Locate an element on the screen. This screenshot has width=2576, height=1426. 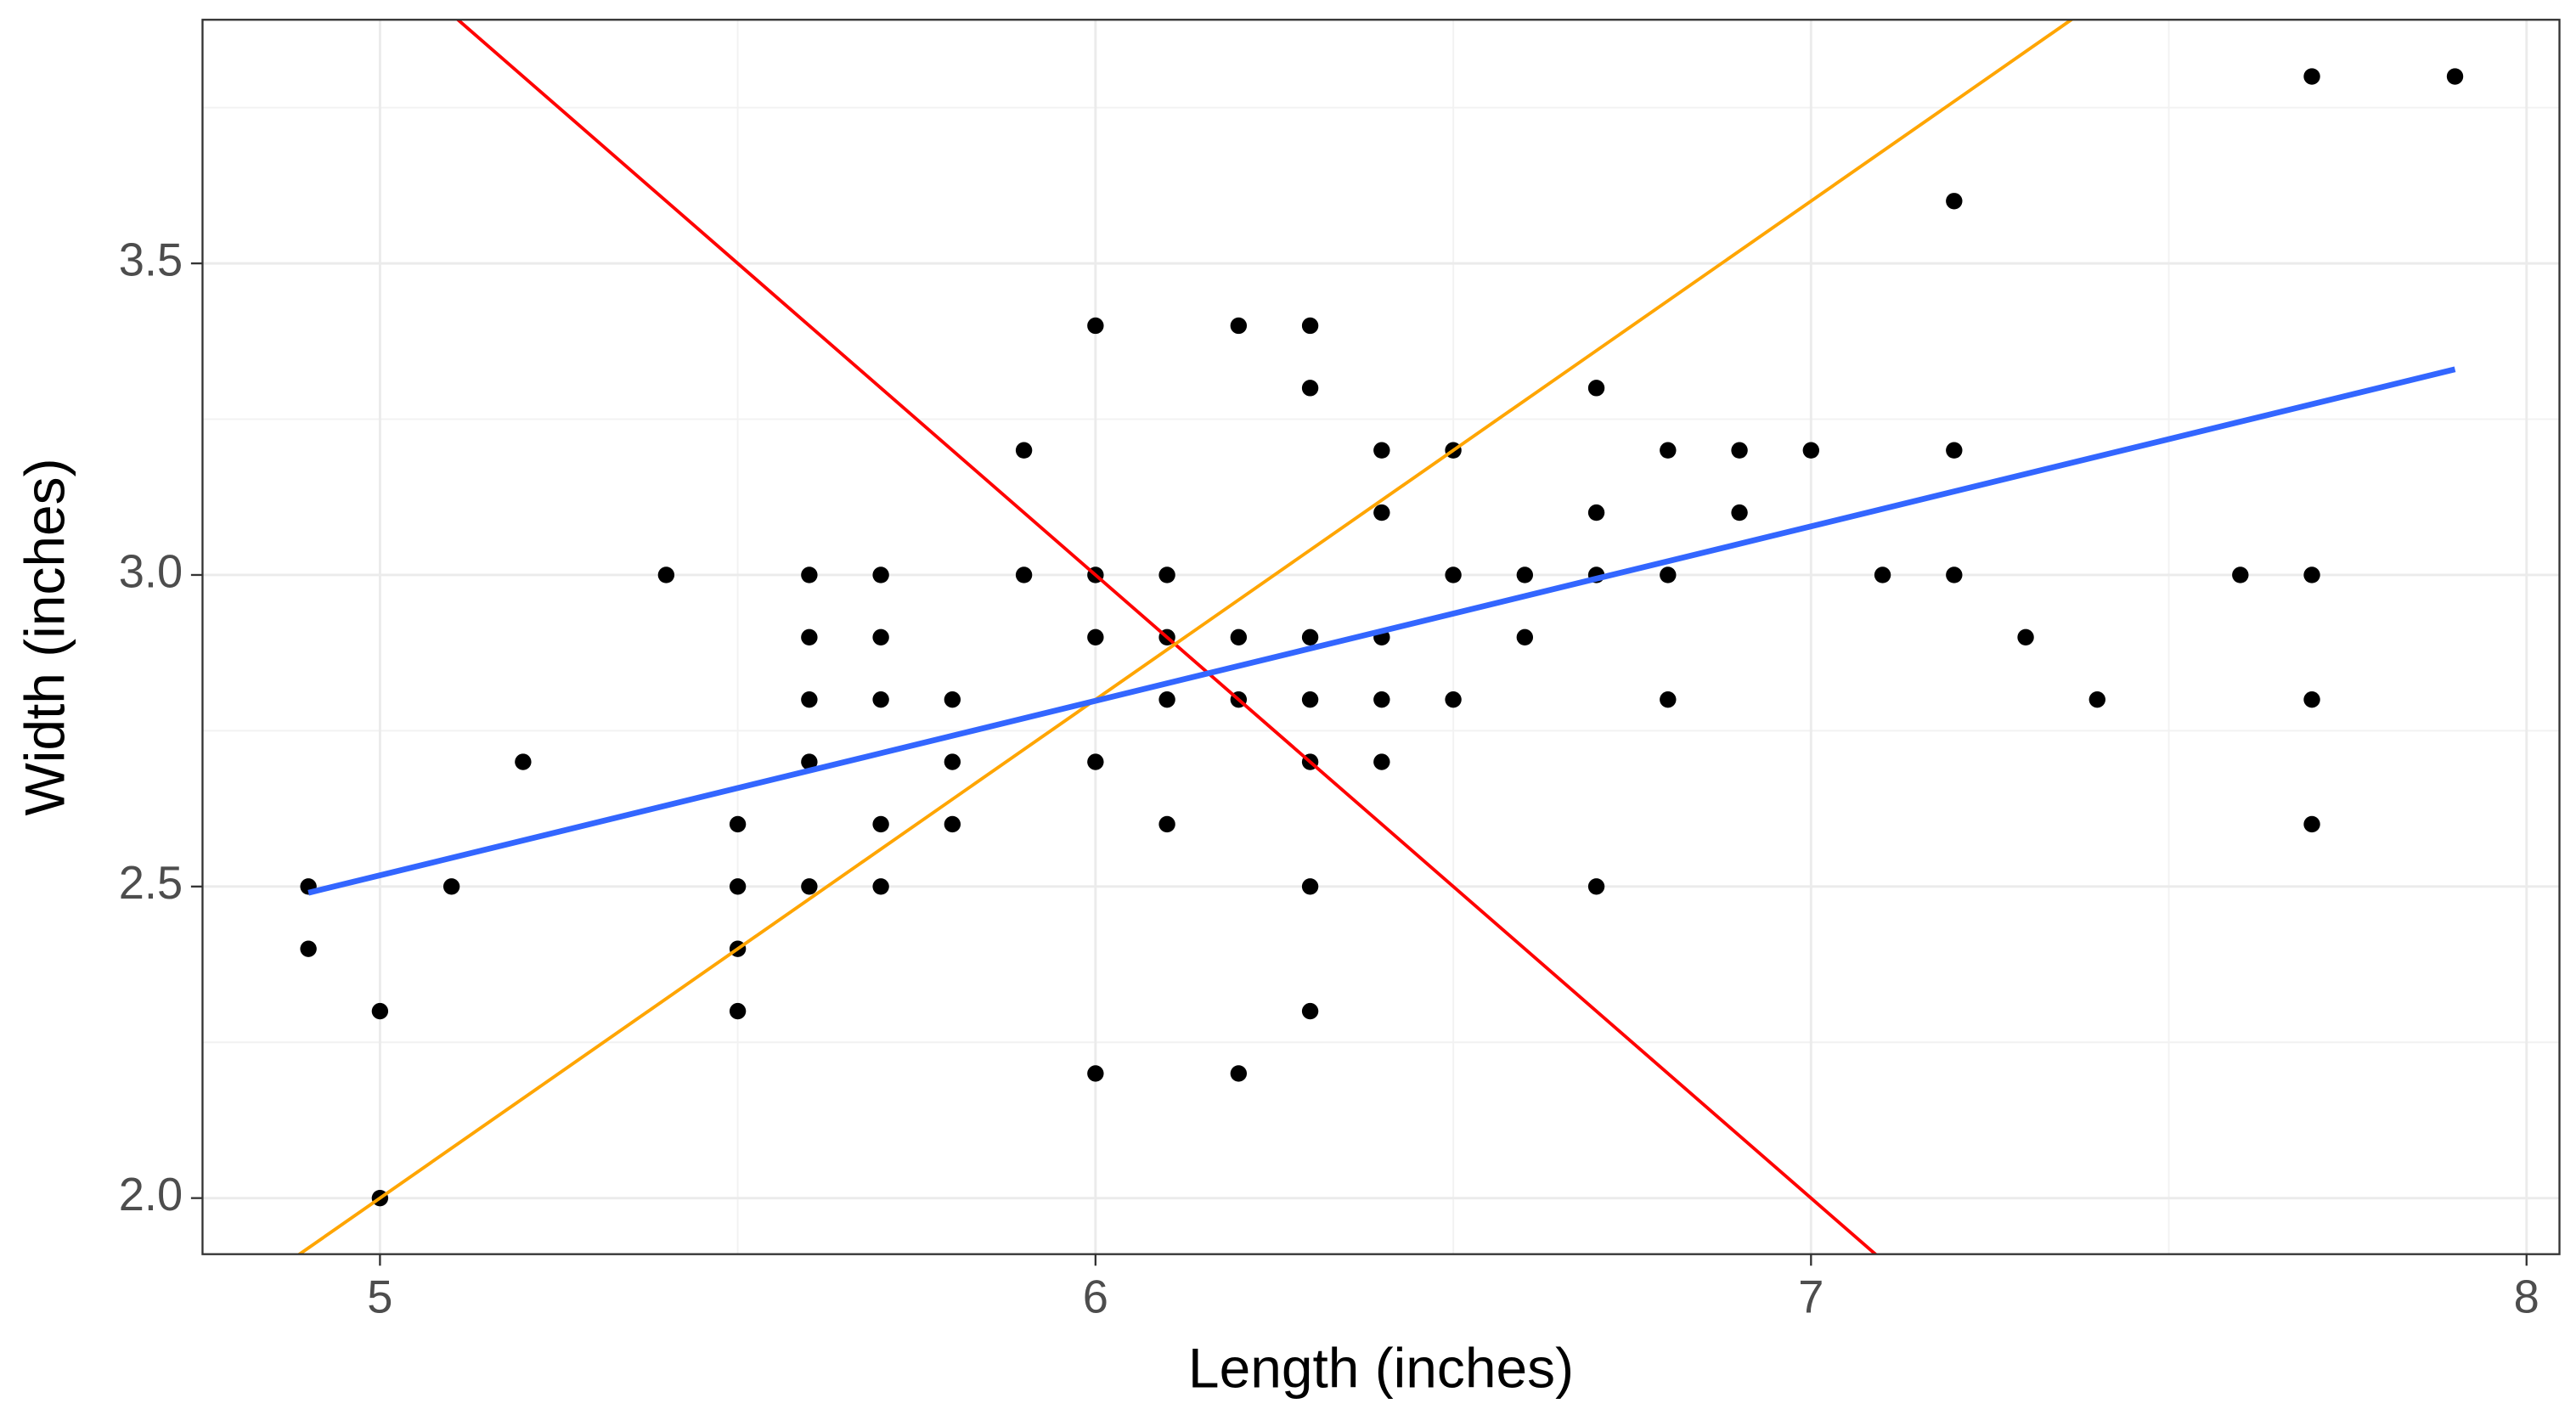
y-tick-label: 3.5 is located at coordinates (151, 259).